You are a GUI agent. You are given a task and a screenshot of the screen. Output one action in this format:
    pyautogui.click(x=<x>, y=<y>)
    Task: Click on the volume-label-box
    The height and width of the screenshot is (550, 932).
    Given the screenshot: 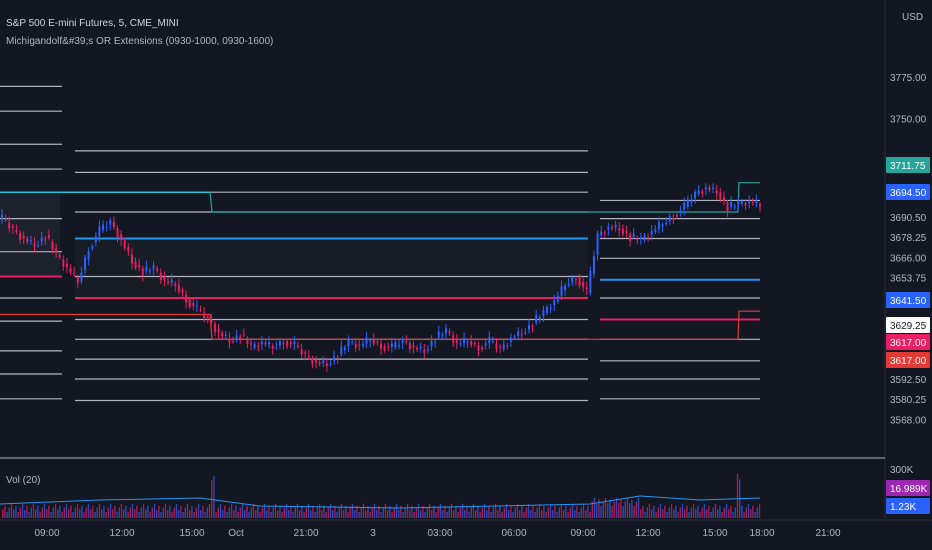 What is the action you would take?
    pyautogui.click(x=908, y=506)
    